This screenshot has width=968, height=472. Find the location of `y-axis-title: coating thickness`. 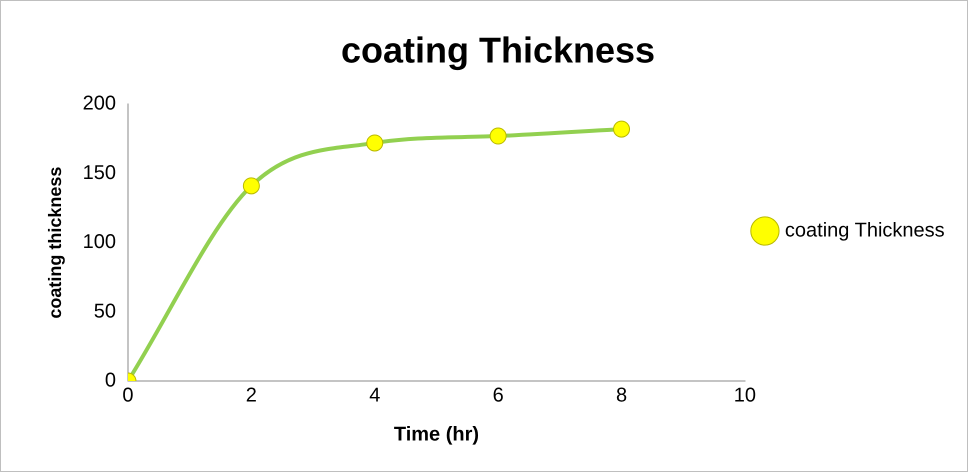

y-axis-title: coating thickness is located at coordinates (54, 242).